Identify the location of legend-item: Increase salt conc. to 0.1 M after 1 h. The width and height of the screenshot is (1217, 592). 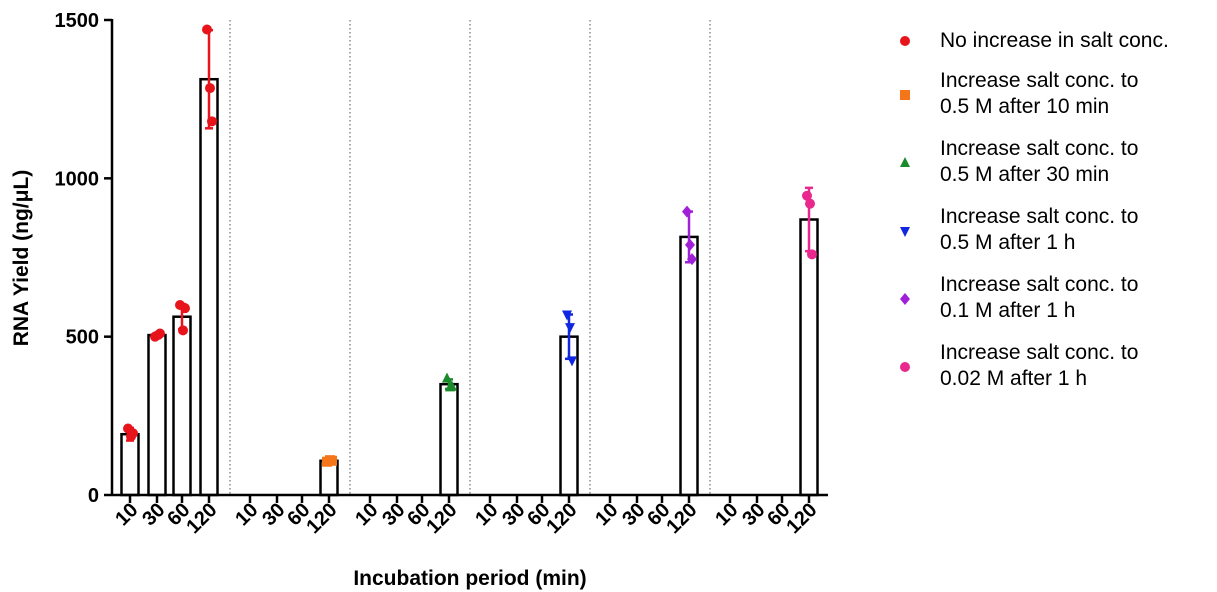
(1019, 297).